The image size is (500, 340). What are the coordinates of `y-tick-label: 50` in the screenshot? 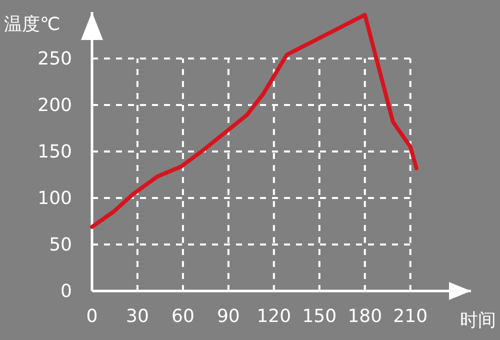 It's located at (60, 245).